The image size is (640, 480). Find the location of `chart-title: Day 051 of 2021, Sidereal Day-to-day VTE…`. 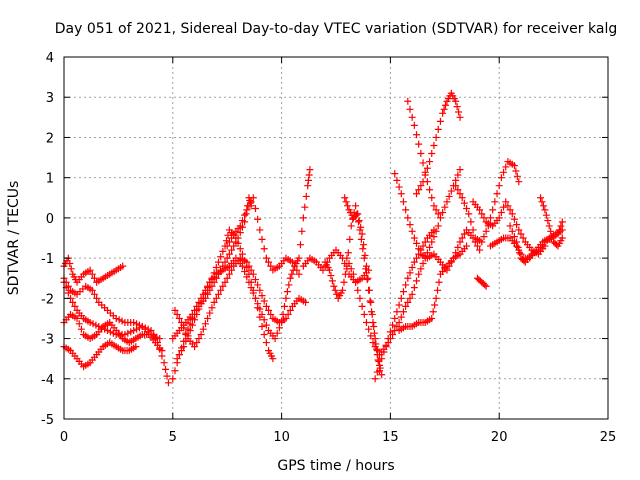

chart-title: Day 051 of 2021, Sidereal Day-to-day VTE… is located at coordinates (336, 29).